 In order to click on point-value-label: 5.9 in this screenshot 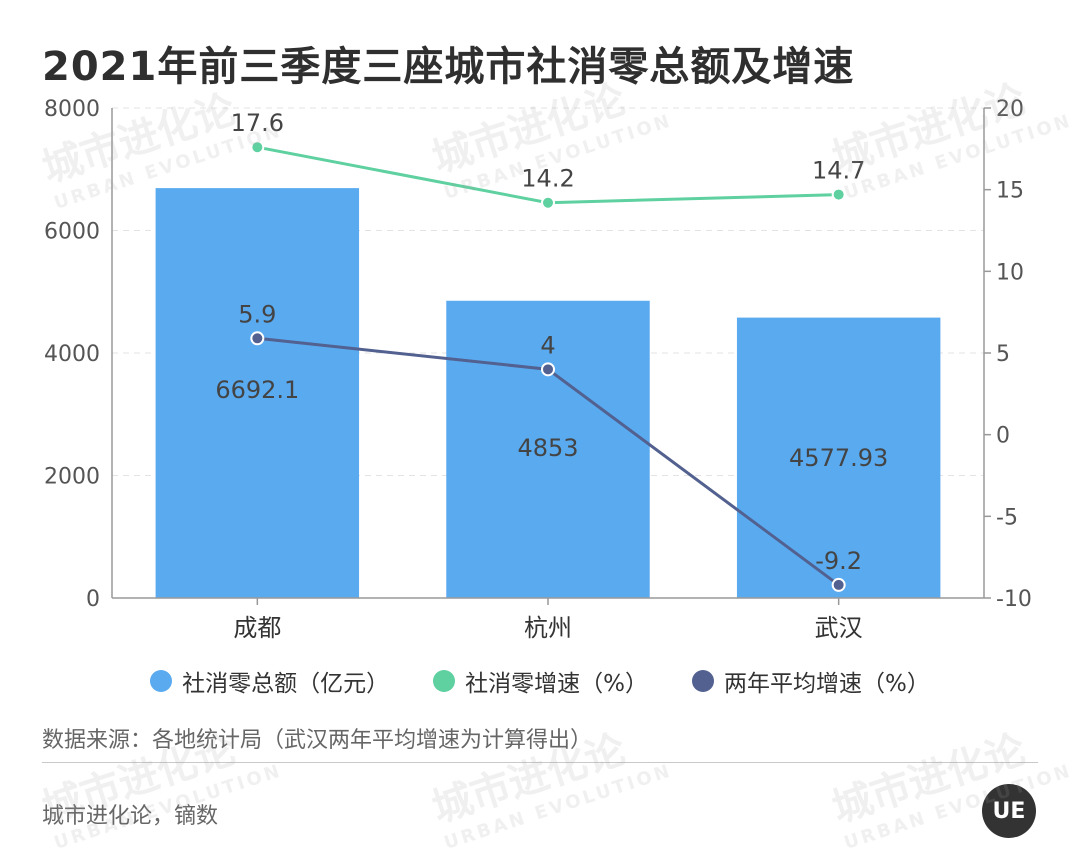, I will do `click(257, 314)`.